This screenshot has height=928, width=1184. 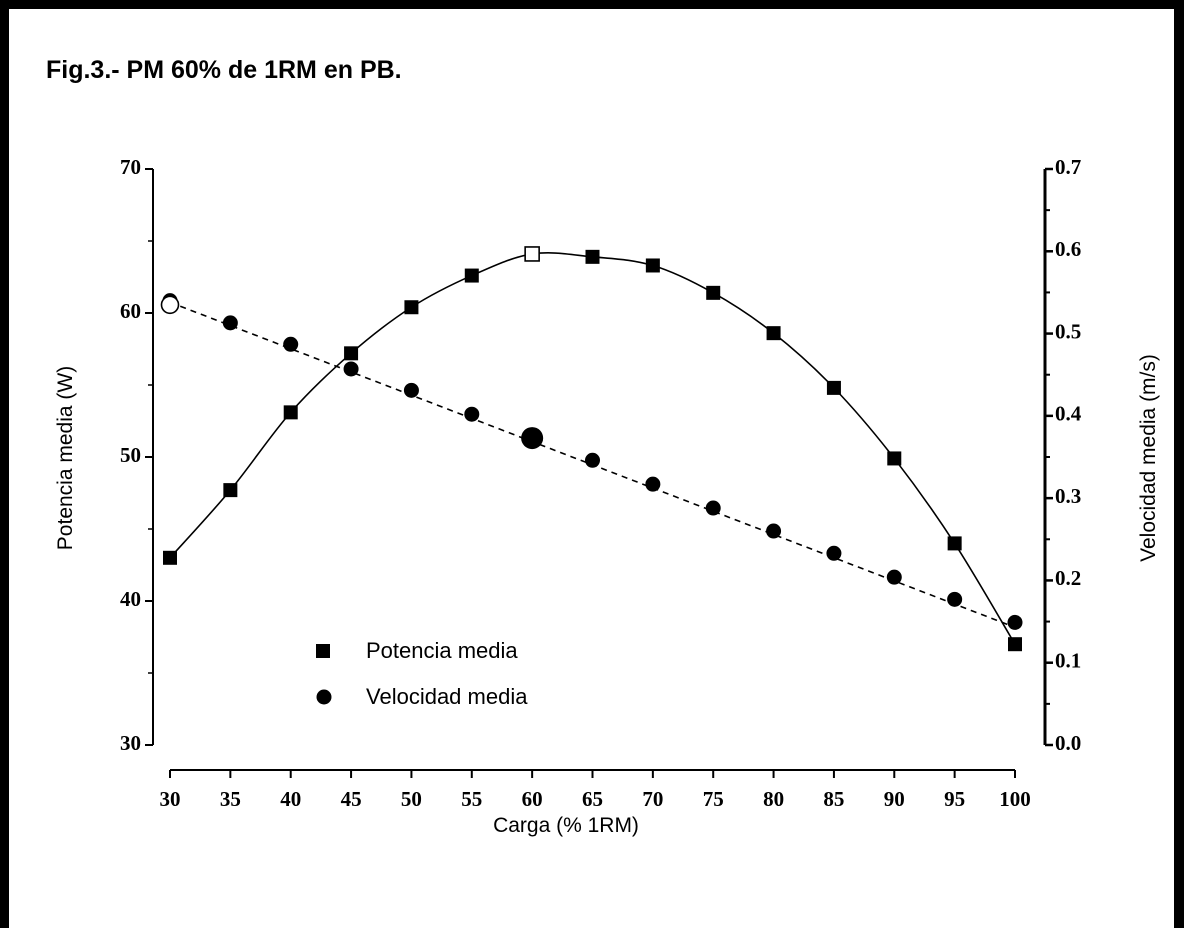 I want to click on x-tick-label: 80, so click(x=773, y=799).